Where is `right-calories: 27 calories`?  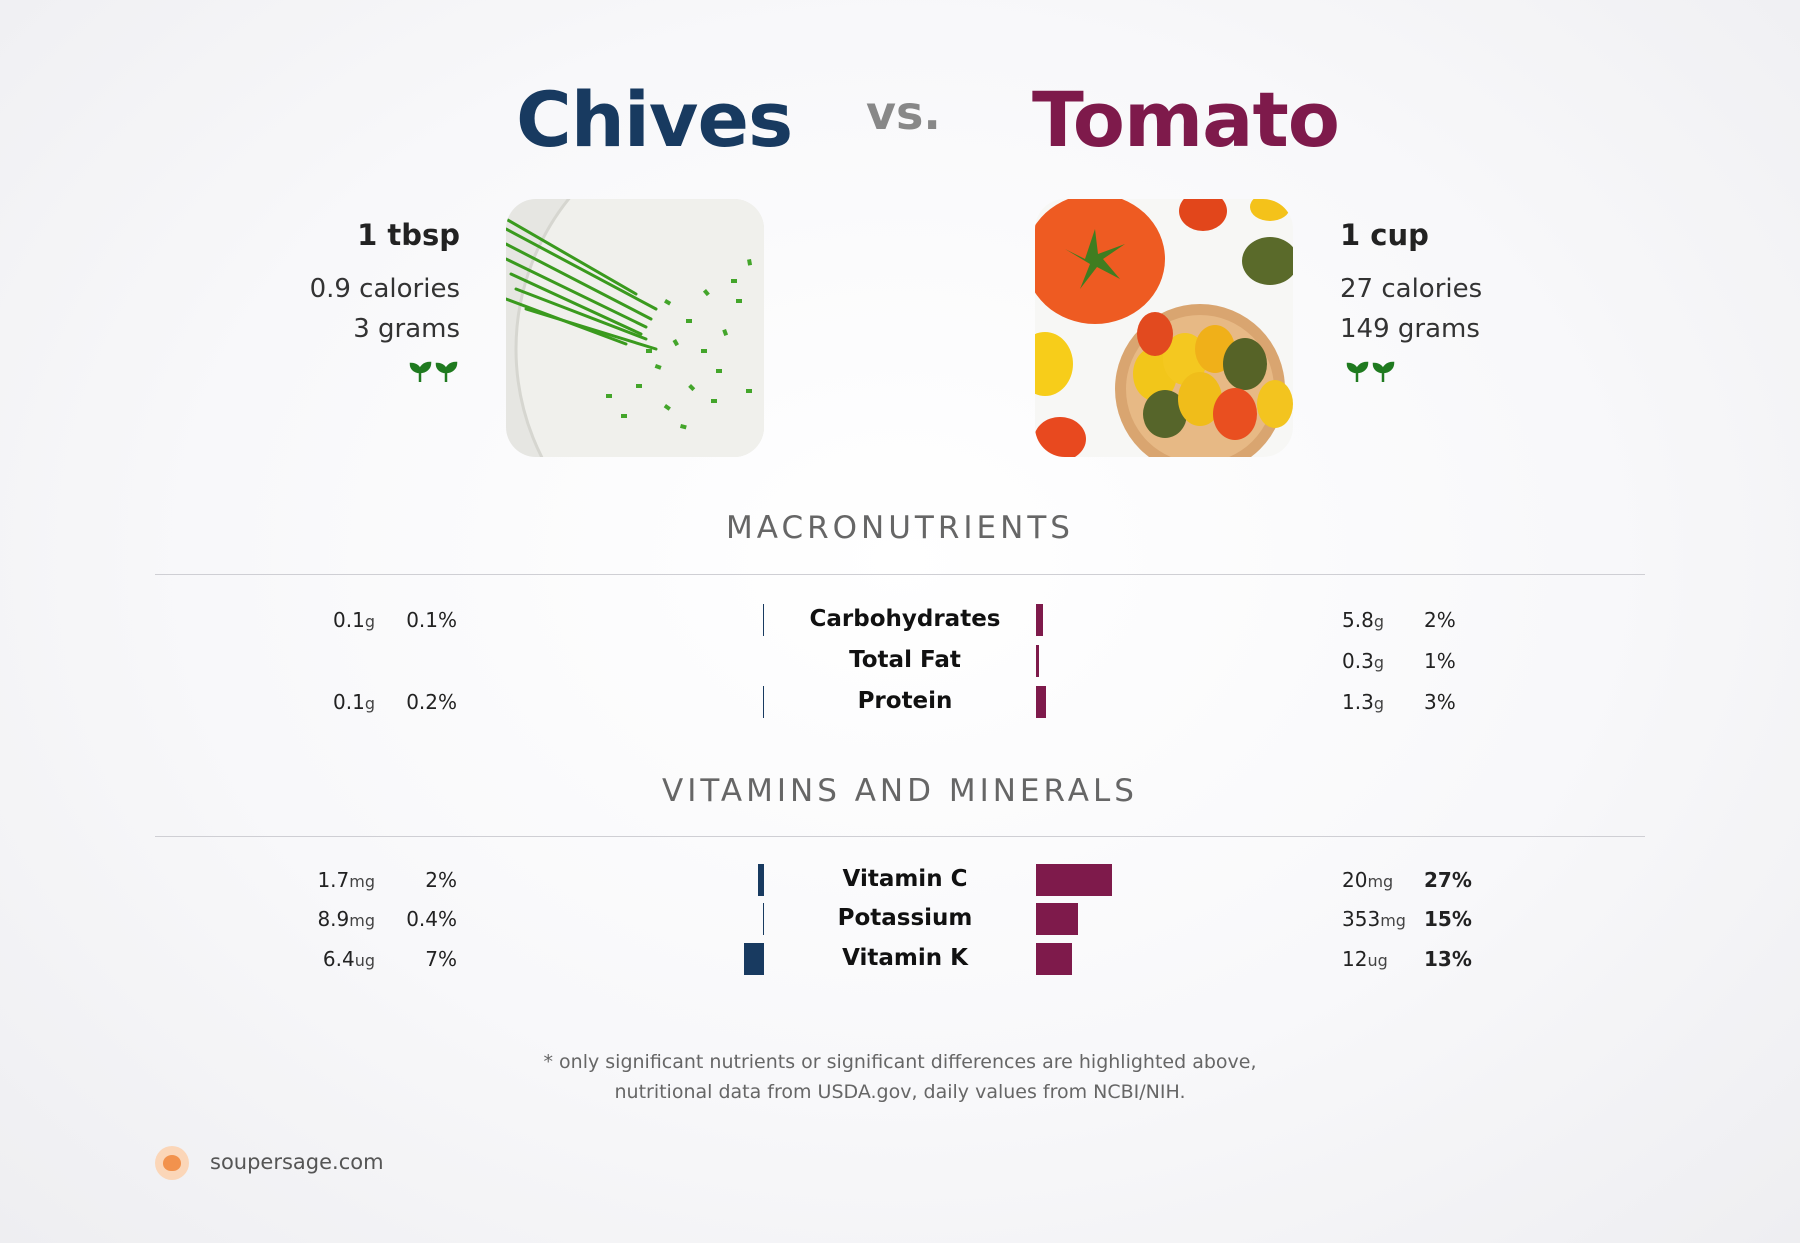
right-calories: 27 calories is located at coordinates (1411, 289).